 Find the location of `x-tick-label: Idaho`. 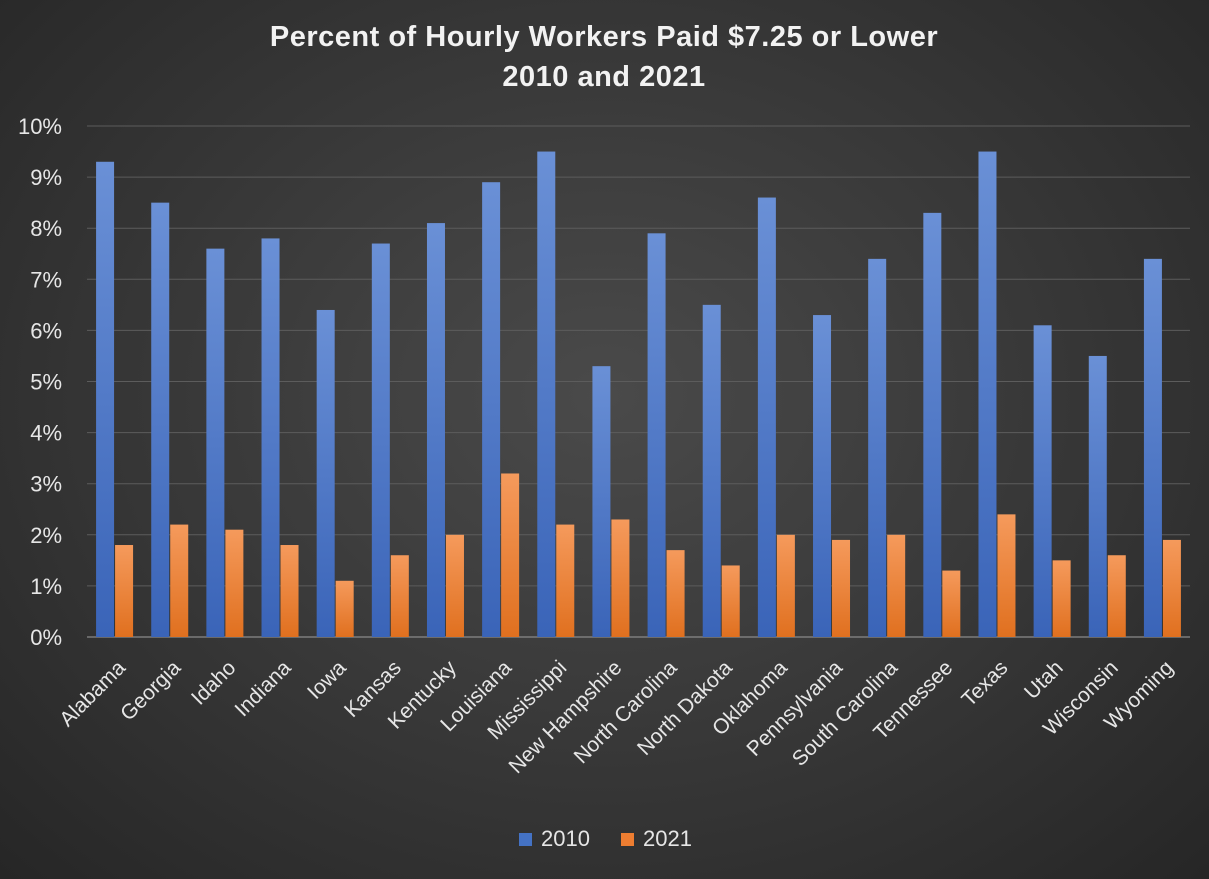

x-tick-label: Idaho is located at coordinates (213, 682).